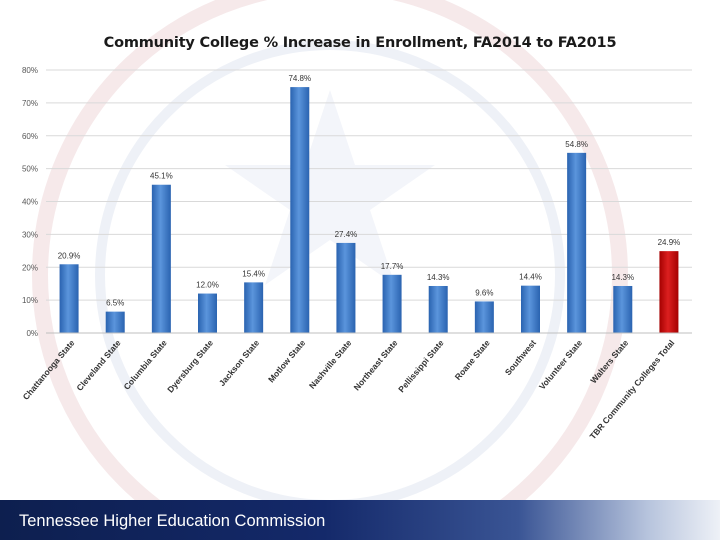 The height and width of the screenshot is (540, 720). What do you see at coordinates (253, 273) in the screenshot?
I see `data-label: 15.4%` at bounding box center [253, 273].